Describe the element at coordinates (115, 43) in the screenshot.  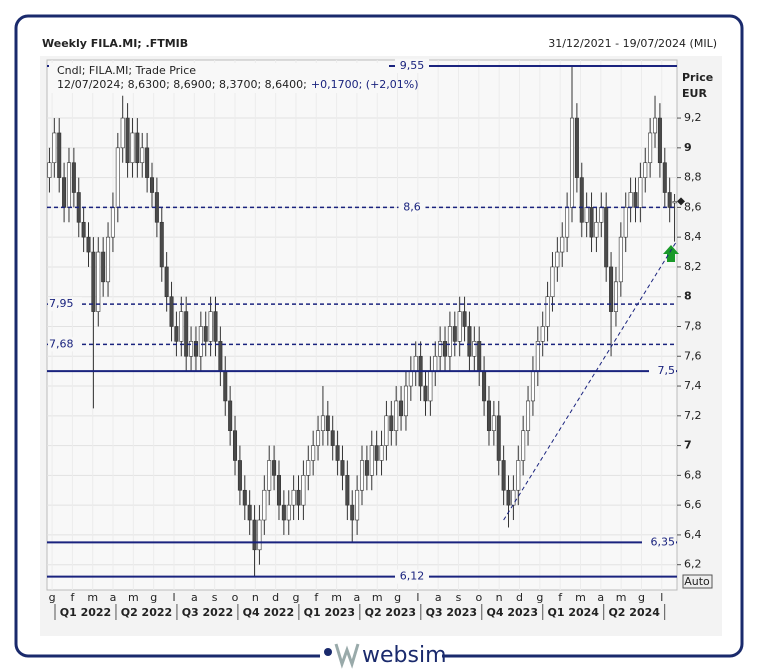
I see `chart-title: Weekly FILA.MI; .FTMIB` at that location.